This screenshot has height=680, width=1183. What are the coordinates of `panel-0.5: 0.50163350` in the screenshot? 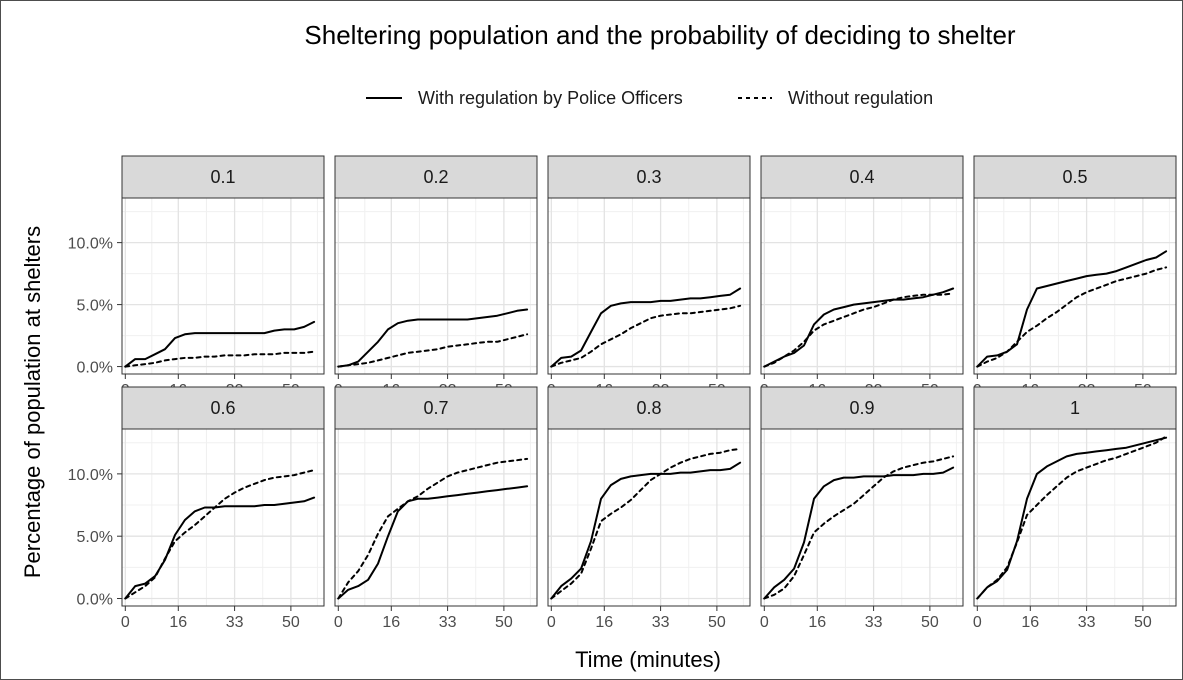 It's located at (1075, 277).